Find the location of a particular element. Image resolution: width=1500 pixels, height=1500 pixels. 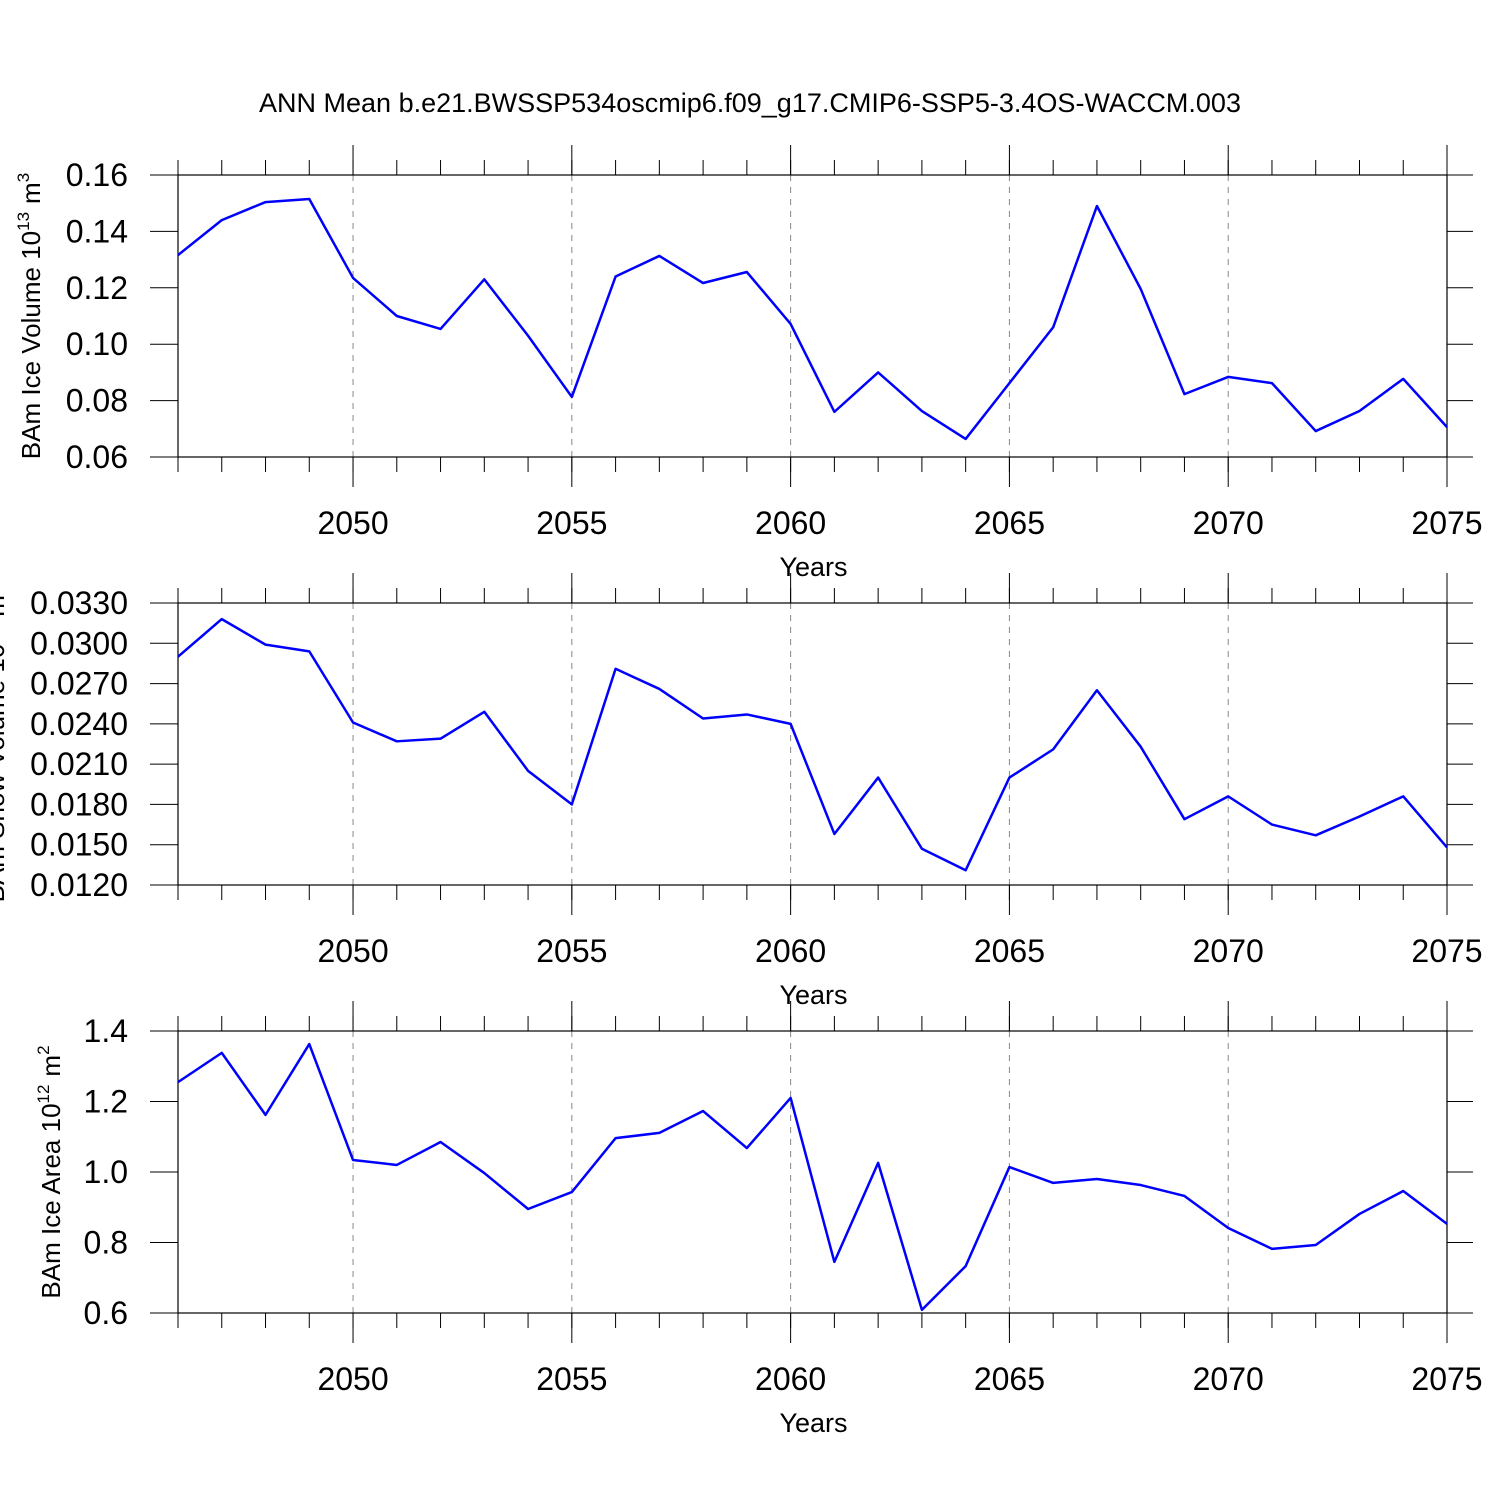

y-tick-label: 0.8 is located at coordinates (106, 1243).